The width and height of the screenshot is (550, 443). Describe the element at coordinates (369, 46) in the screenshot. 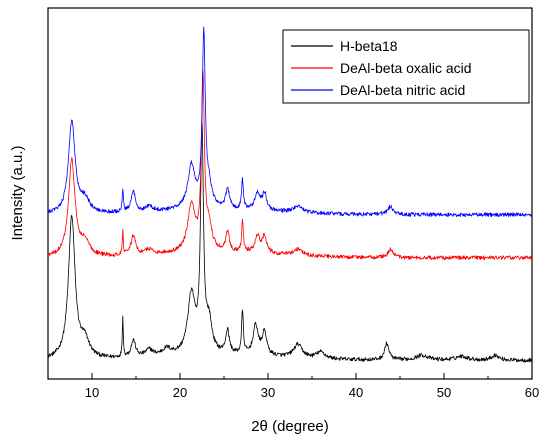

I see `legend-label: H-beta18` at that location.